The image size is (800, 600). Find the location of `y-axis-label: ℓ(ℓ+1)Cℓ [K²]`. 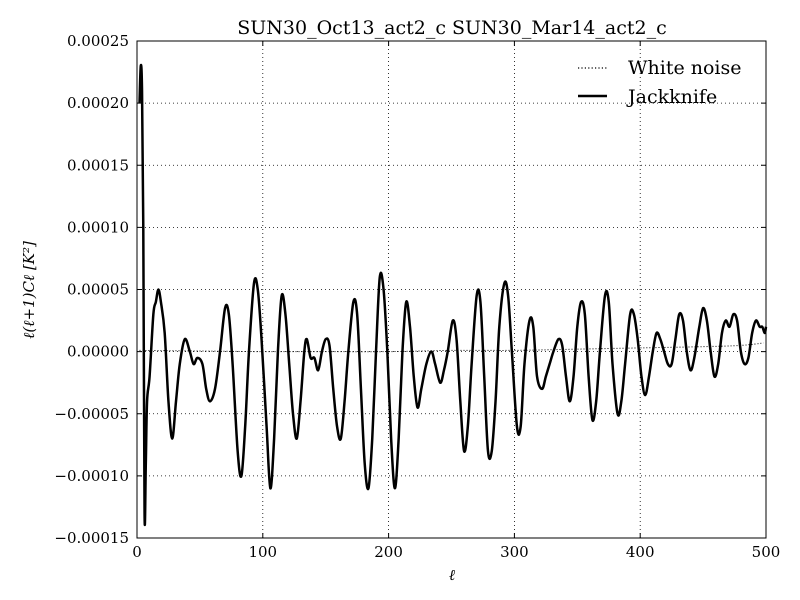

y-axis-label: ℓ(ℓ+1)Cℓ [K²] is located at coordinates (29, 290).